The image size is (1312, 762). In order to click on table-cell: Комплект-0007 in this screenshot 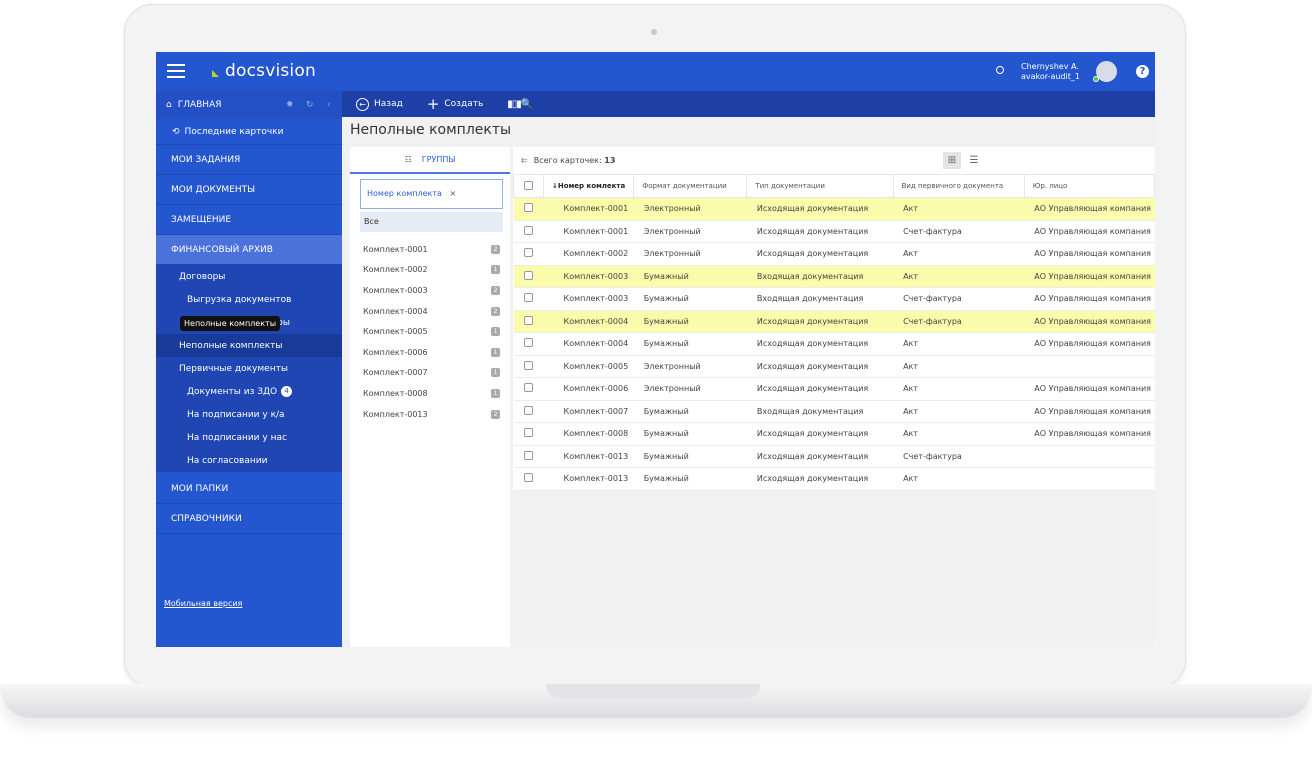, I will do `click(588, 411)`.